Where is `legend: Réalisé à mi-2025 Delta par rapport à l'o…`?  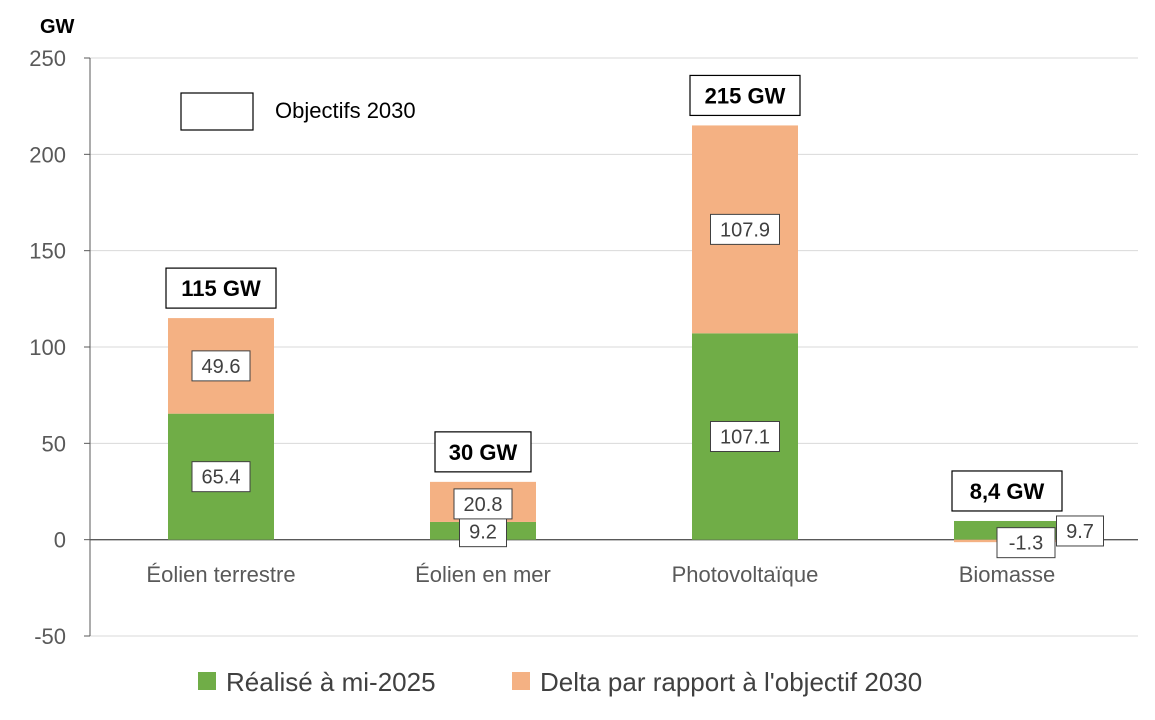 legend: Réalisé à mi-2025 Delta par rapport à l'o… is located at coordinates (560, 682).